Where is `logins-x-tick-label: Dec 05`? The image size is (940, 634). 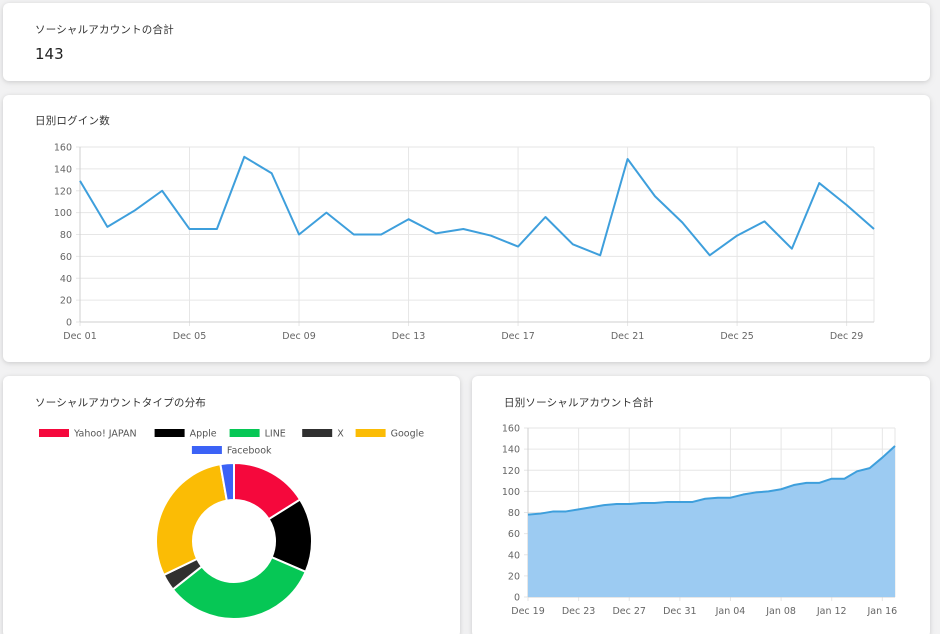
logins-x-tick-label: Dec 05 is located at coordinates (190, 336).